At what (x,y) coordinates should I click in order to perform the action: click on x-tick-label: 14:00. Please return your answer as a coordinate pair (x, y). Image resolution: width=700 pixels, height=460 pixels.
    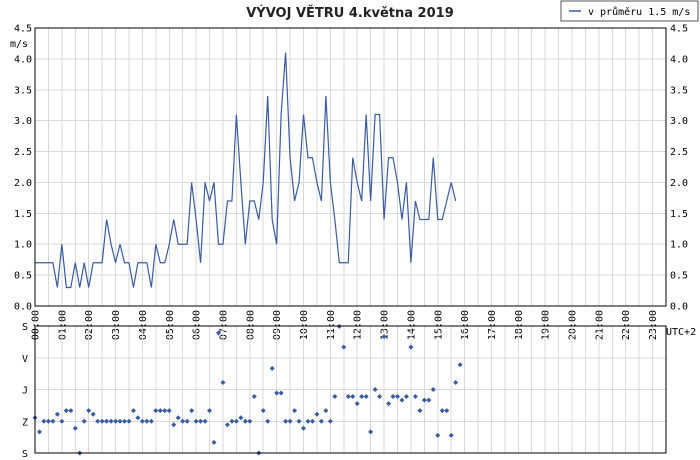
    Looking at the image, I should click on (411, 325).